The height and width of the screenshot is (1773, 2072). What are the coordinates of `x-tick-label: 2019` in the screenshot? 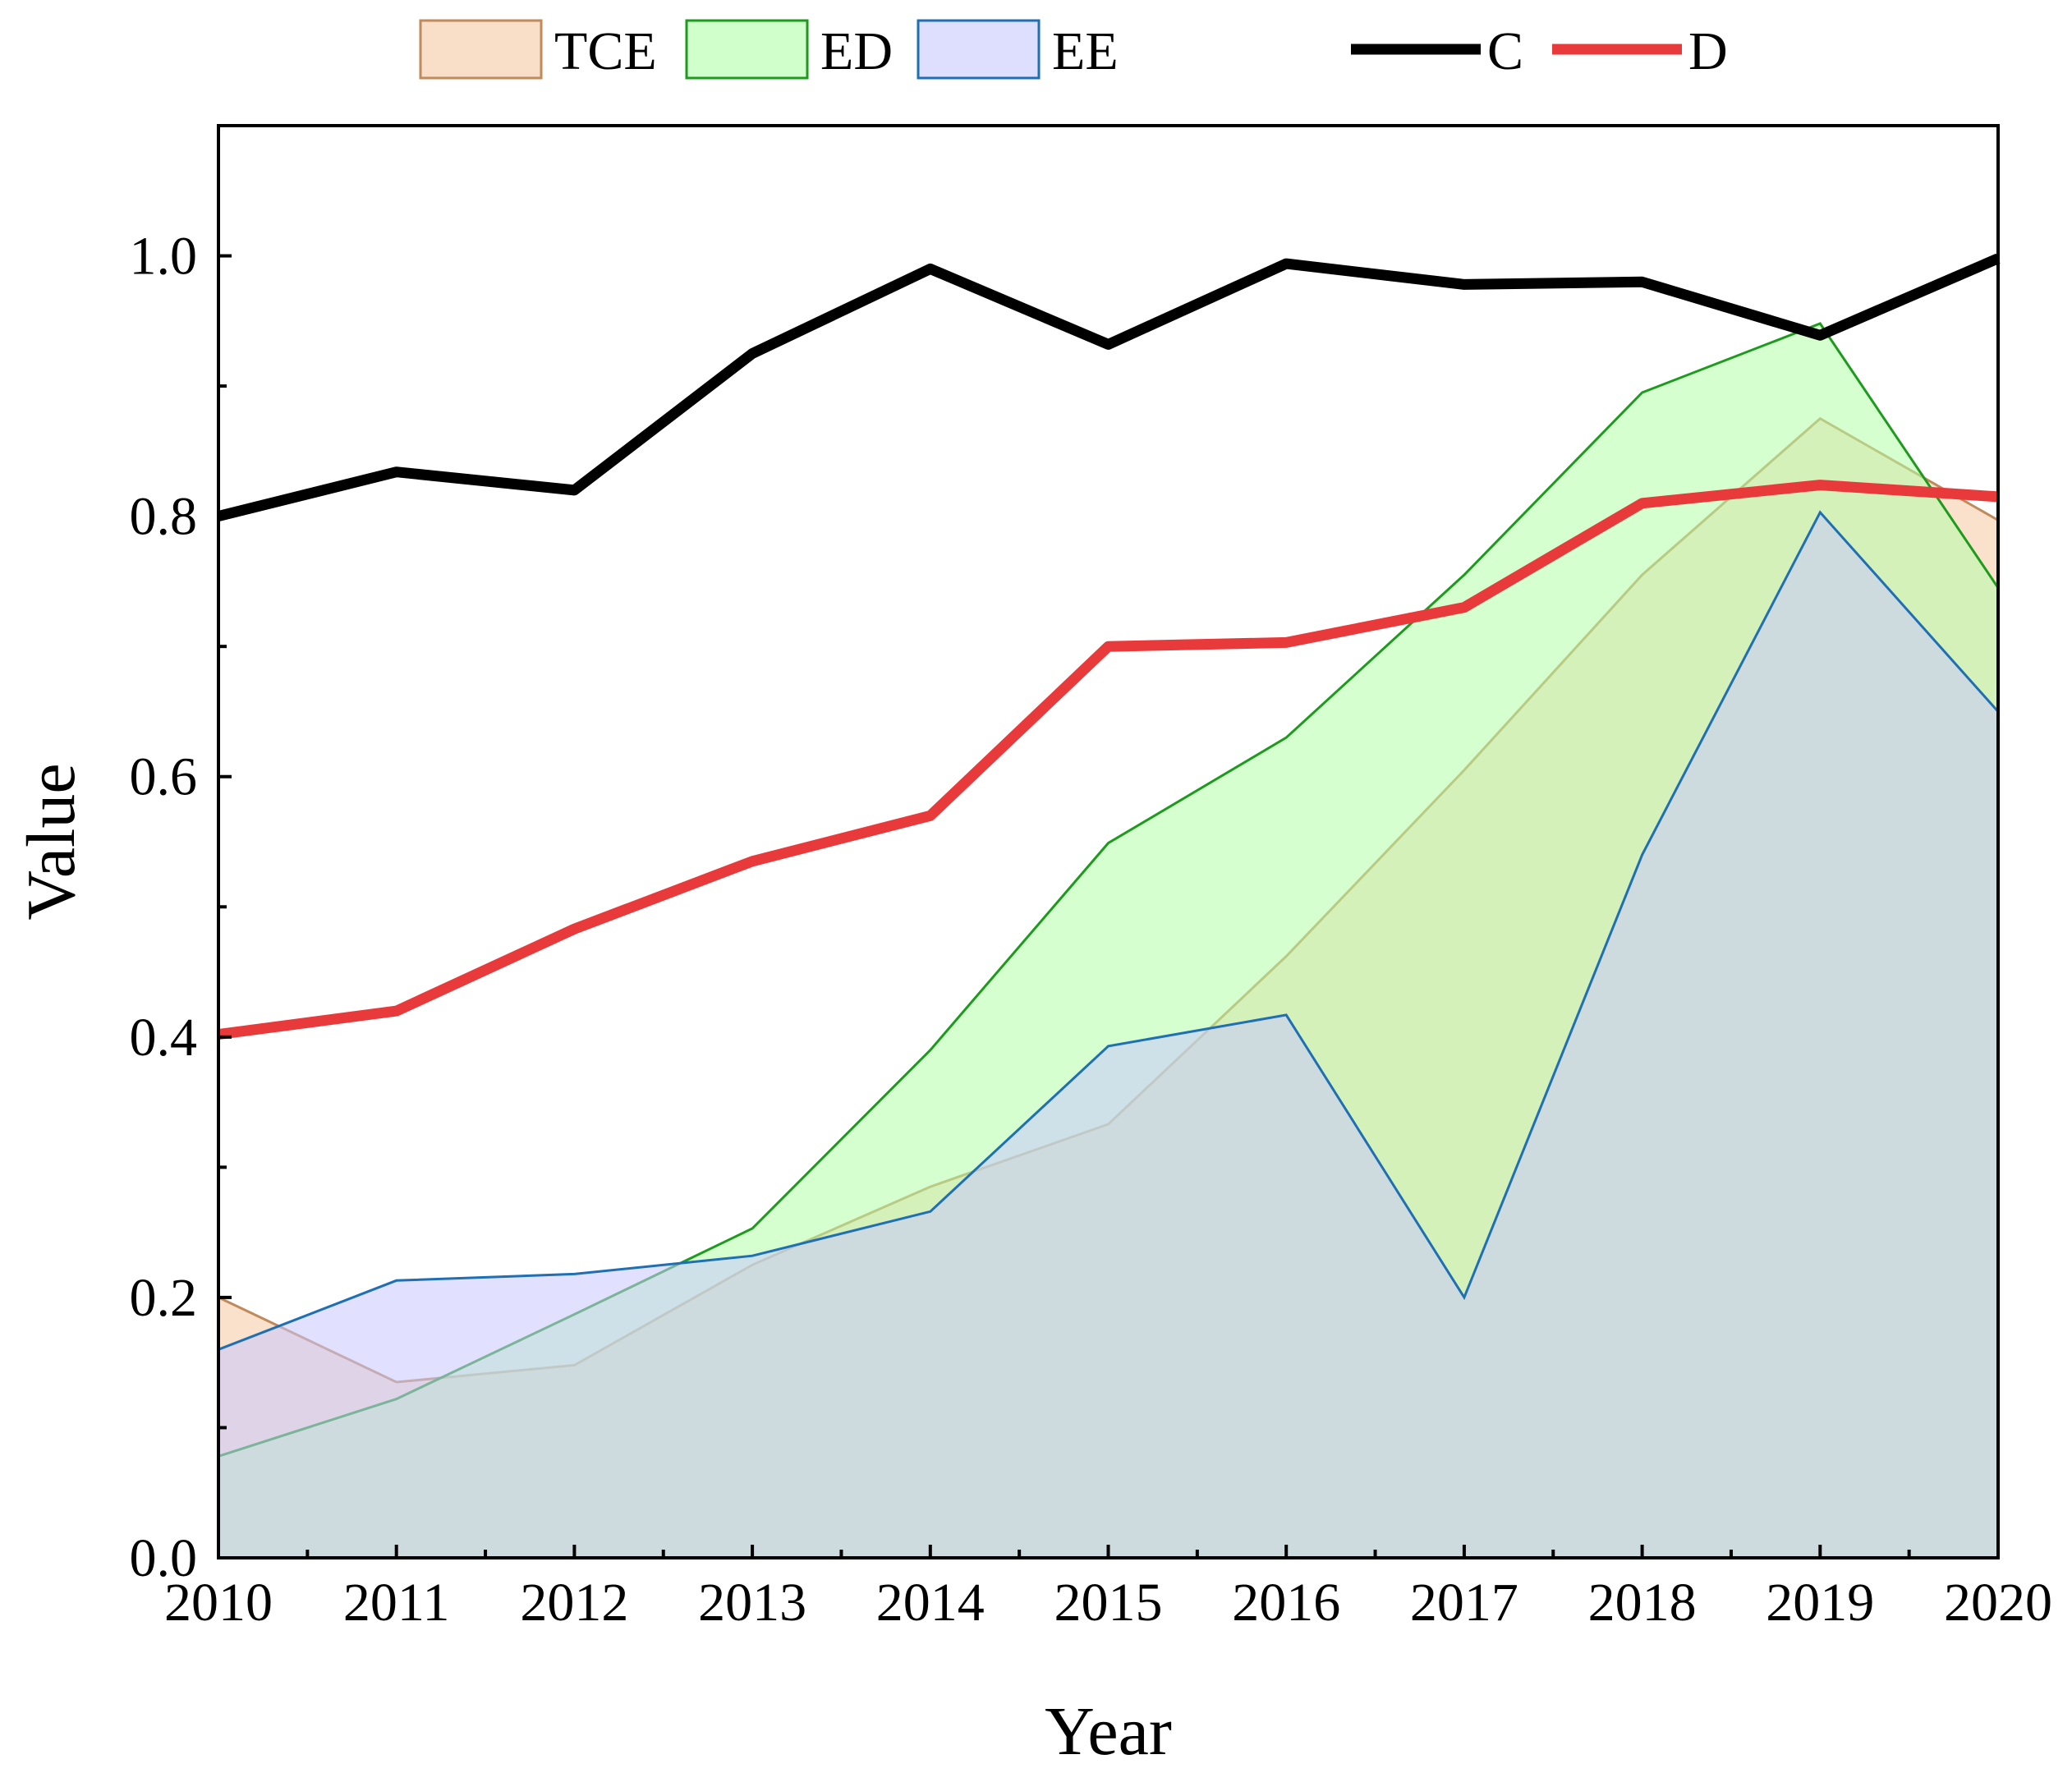 It's located at (1820, 1603).